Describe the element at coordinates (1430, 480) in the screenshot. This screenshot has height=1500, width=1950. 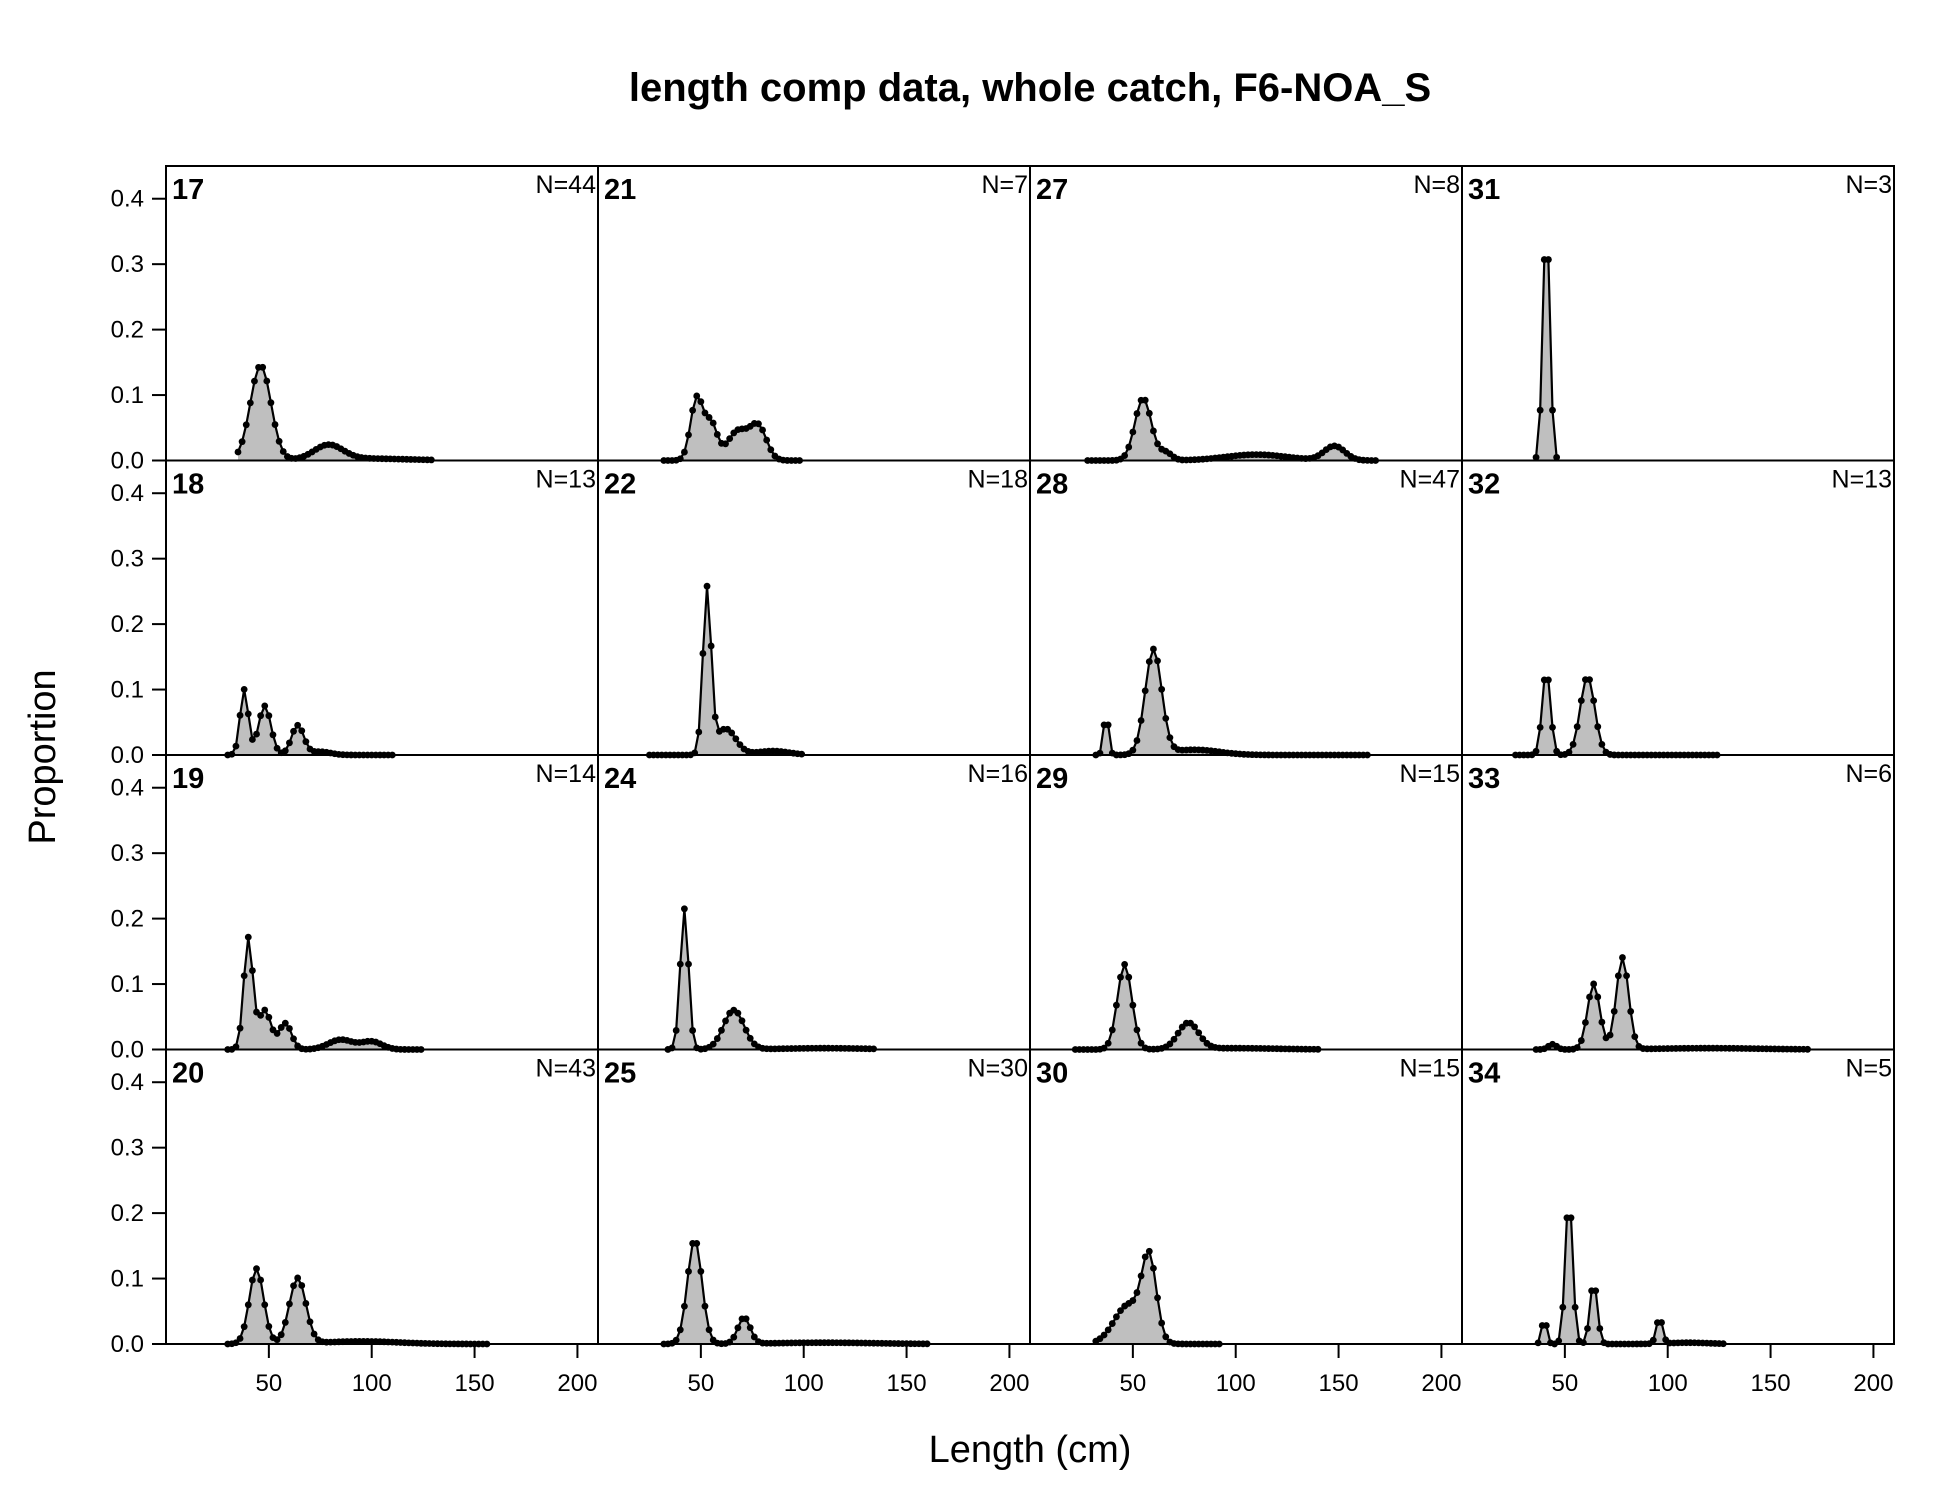
I see `panel-sample-size: N=47` at that location.